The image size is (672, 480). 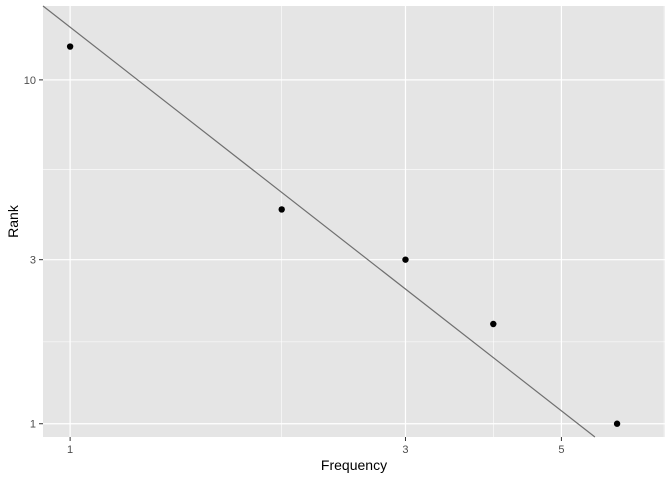 What do you see at coordinates (315, 446) in the screenshot?
I see `x-axis-ticks: 1 3 5` at bounding box center [315, 446].